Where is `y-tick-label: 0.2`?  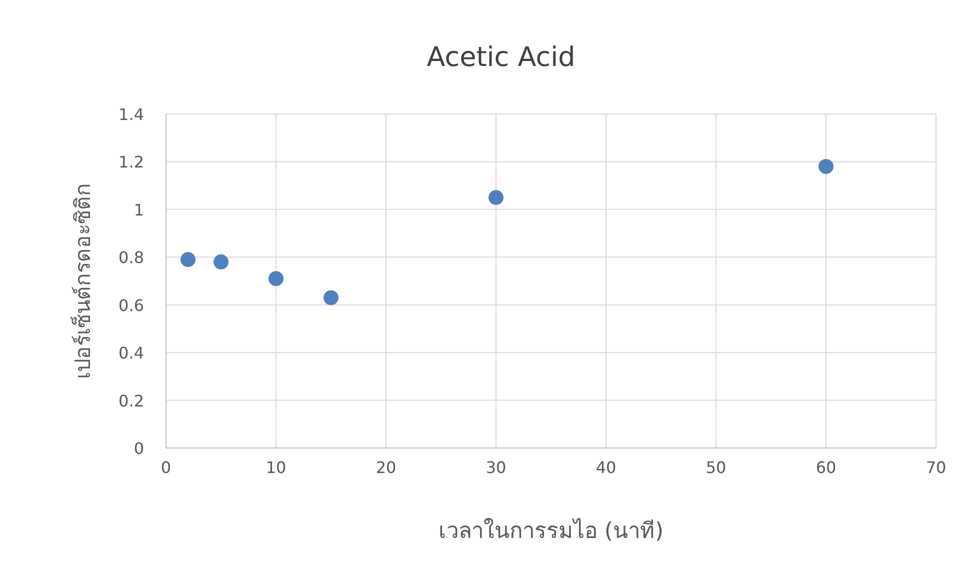 y-tick-label: 0.2 is located at coordinates (131, 400).